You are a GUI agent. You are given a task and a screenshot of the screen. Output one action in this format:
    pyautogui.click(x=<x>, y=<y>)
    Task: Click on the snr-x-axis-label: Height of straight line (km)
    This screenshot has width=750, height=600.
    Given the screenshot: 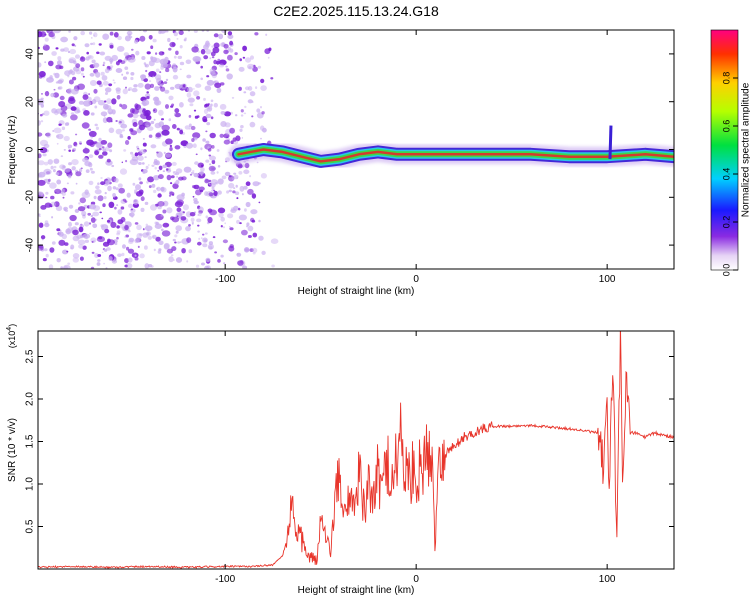 What is the action you would take?
    pyautogui.click(x=356, y=590)
    